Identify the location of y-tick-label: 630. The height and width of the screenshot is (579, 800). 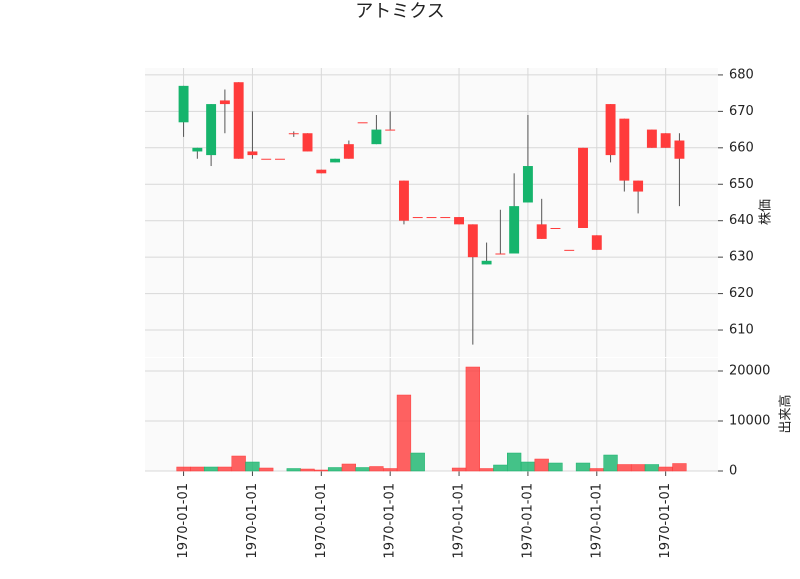
(741, 257).